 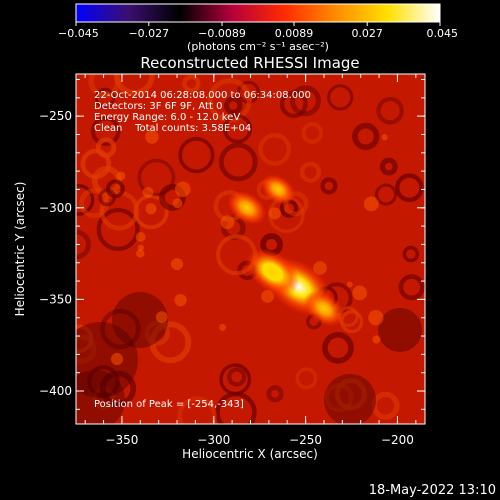 What do you see at coordinates (222, 33) in the screenshot?
I see `colorbar-tick-label: −0.0089` at bounding box center [222, 33].